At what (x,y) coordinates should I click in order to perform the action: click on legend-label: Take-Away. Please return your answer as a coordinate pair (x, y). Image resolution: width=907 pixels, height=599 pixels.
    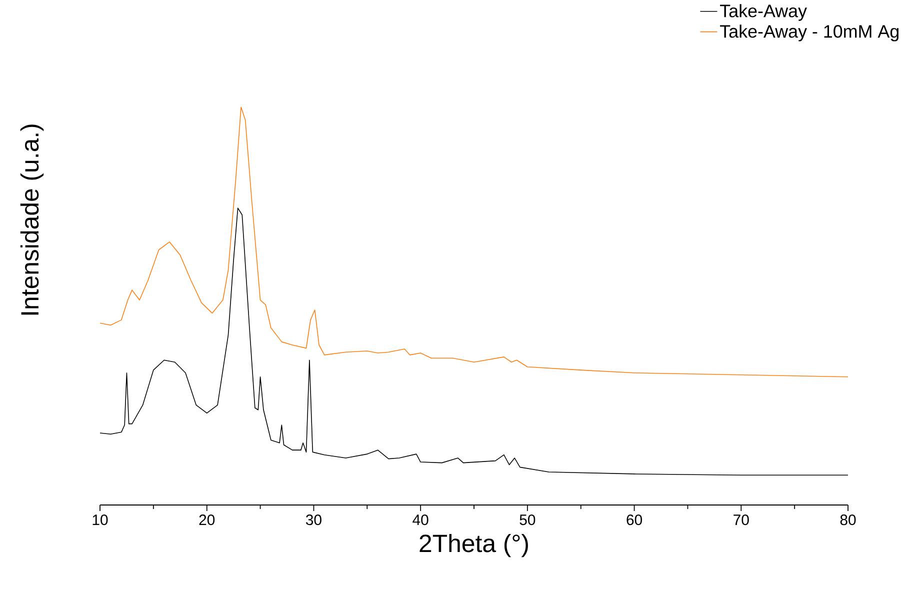
    Looking at the image, I should click on (763, 12).